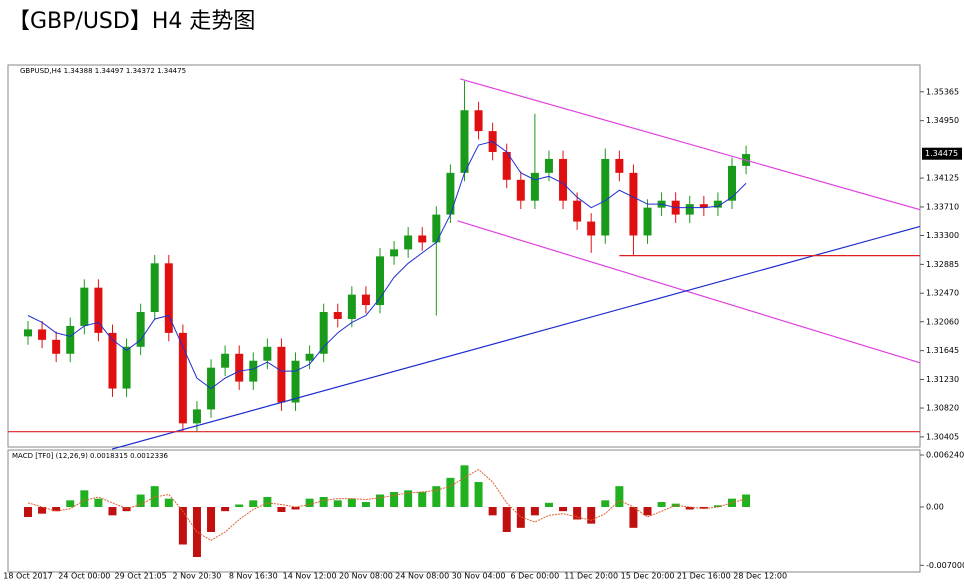 Image resolution: width=964 pixels, height=585 pixels. I want to click on x-tick-label: 2 Nov 20:30, so click(197, 576).